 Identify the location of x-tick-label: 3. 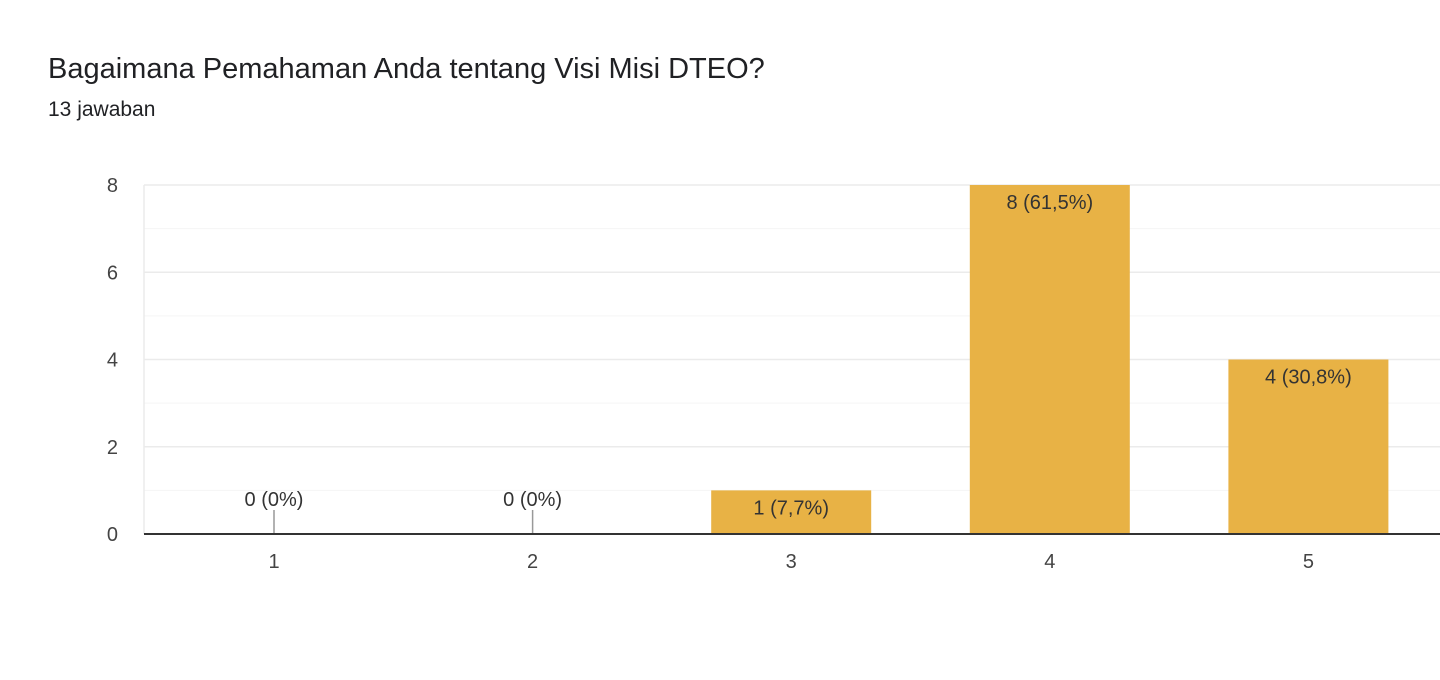
(791, 562).